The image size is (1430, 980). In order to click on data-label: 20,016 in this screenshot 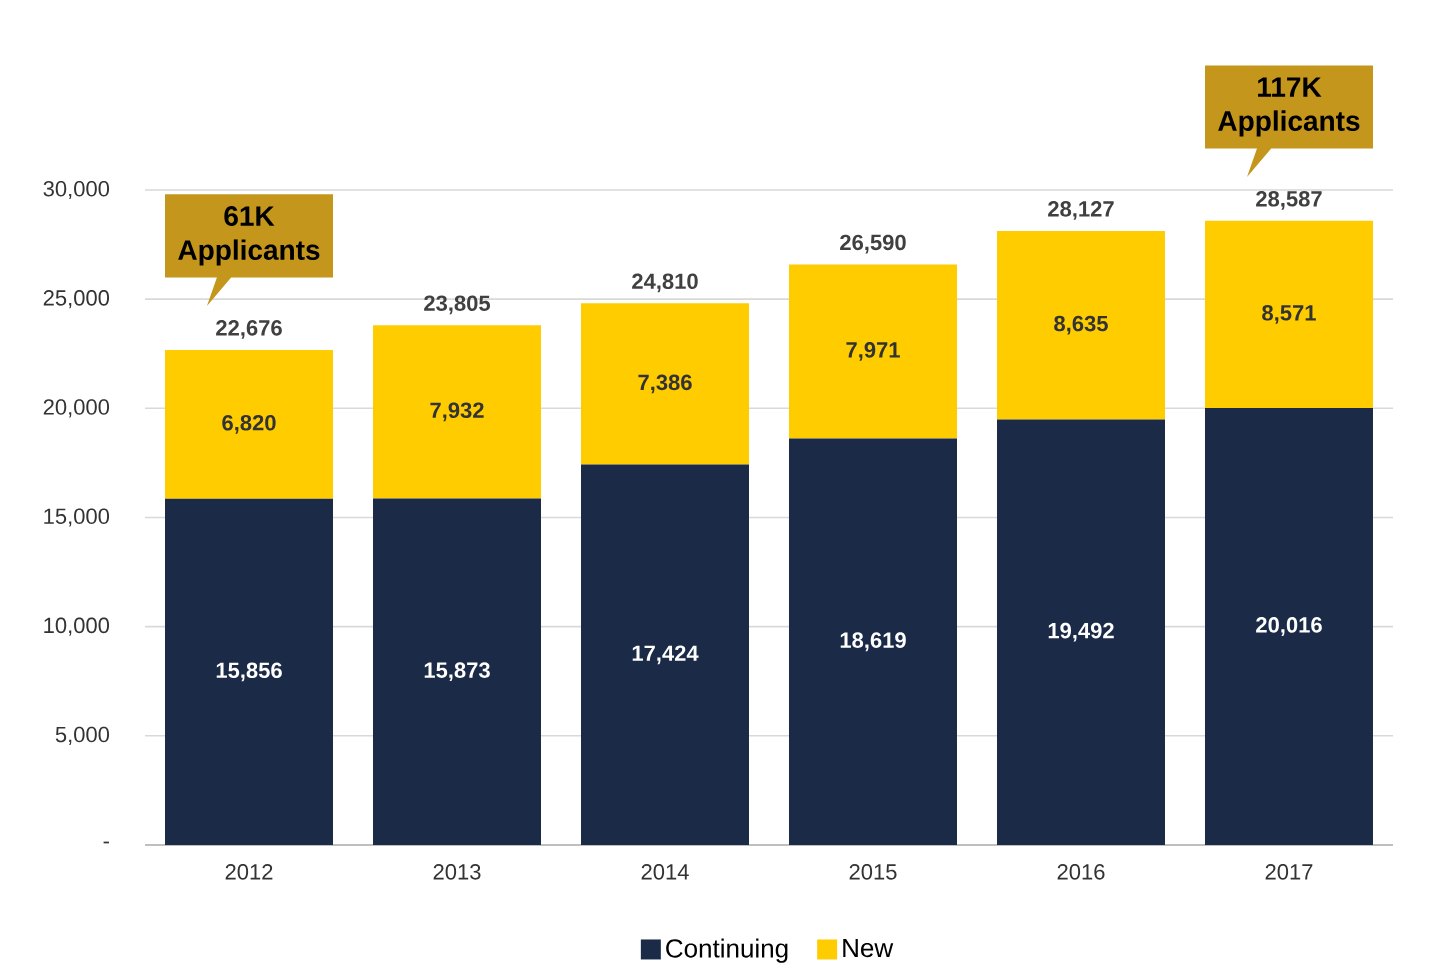, I will do `click(1289, 626)`.